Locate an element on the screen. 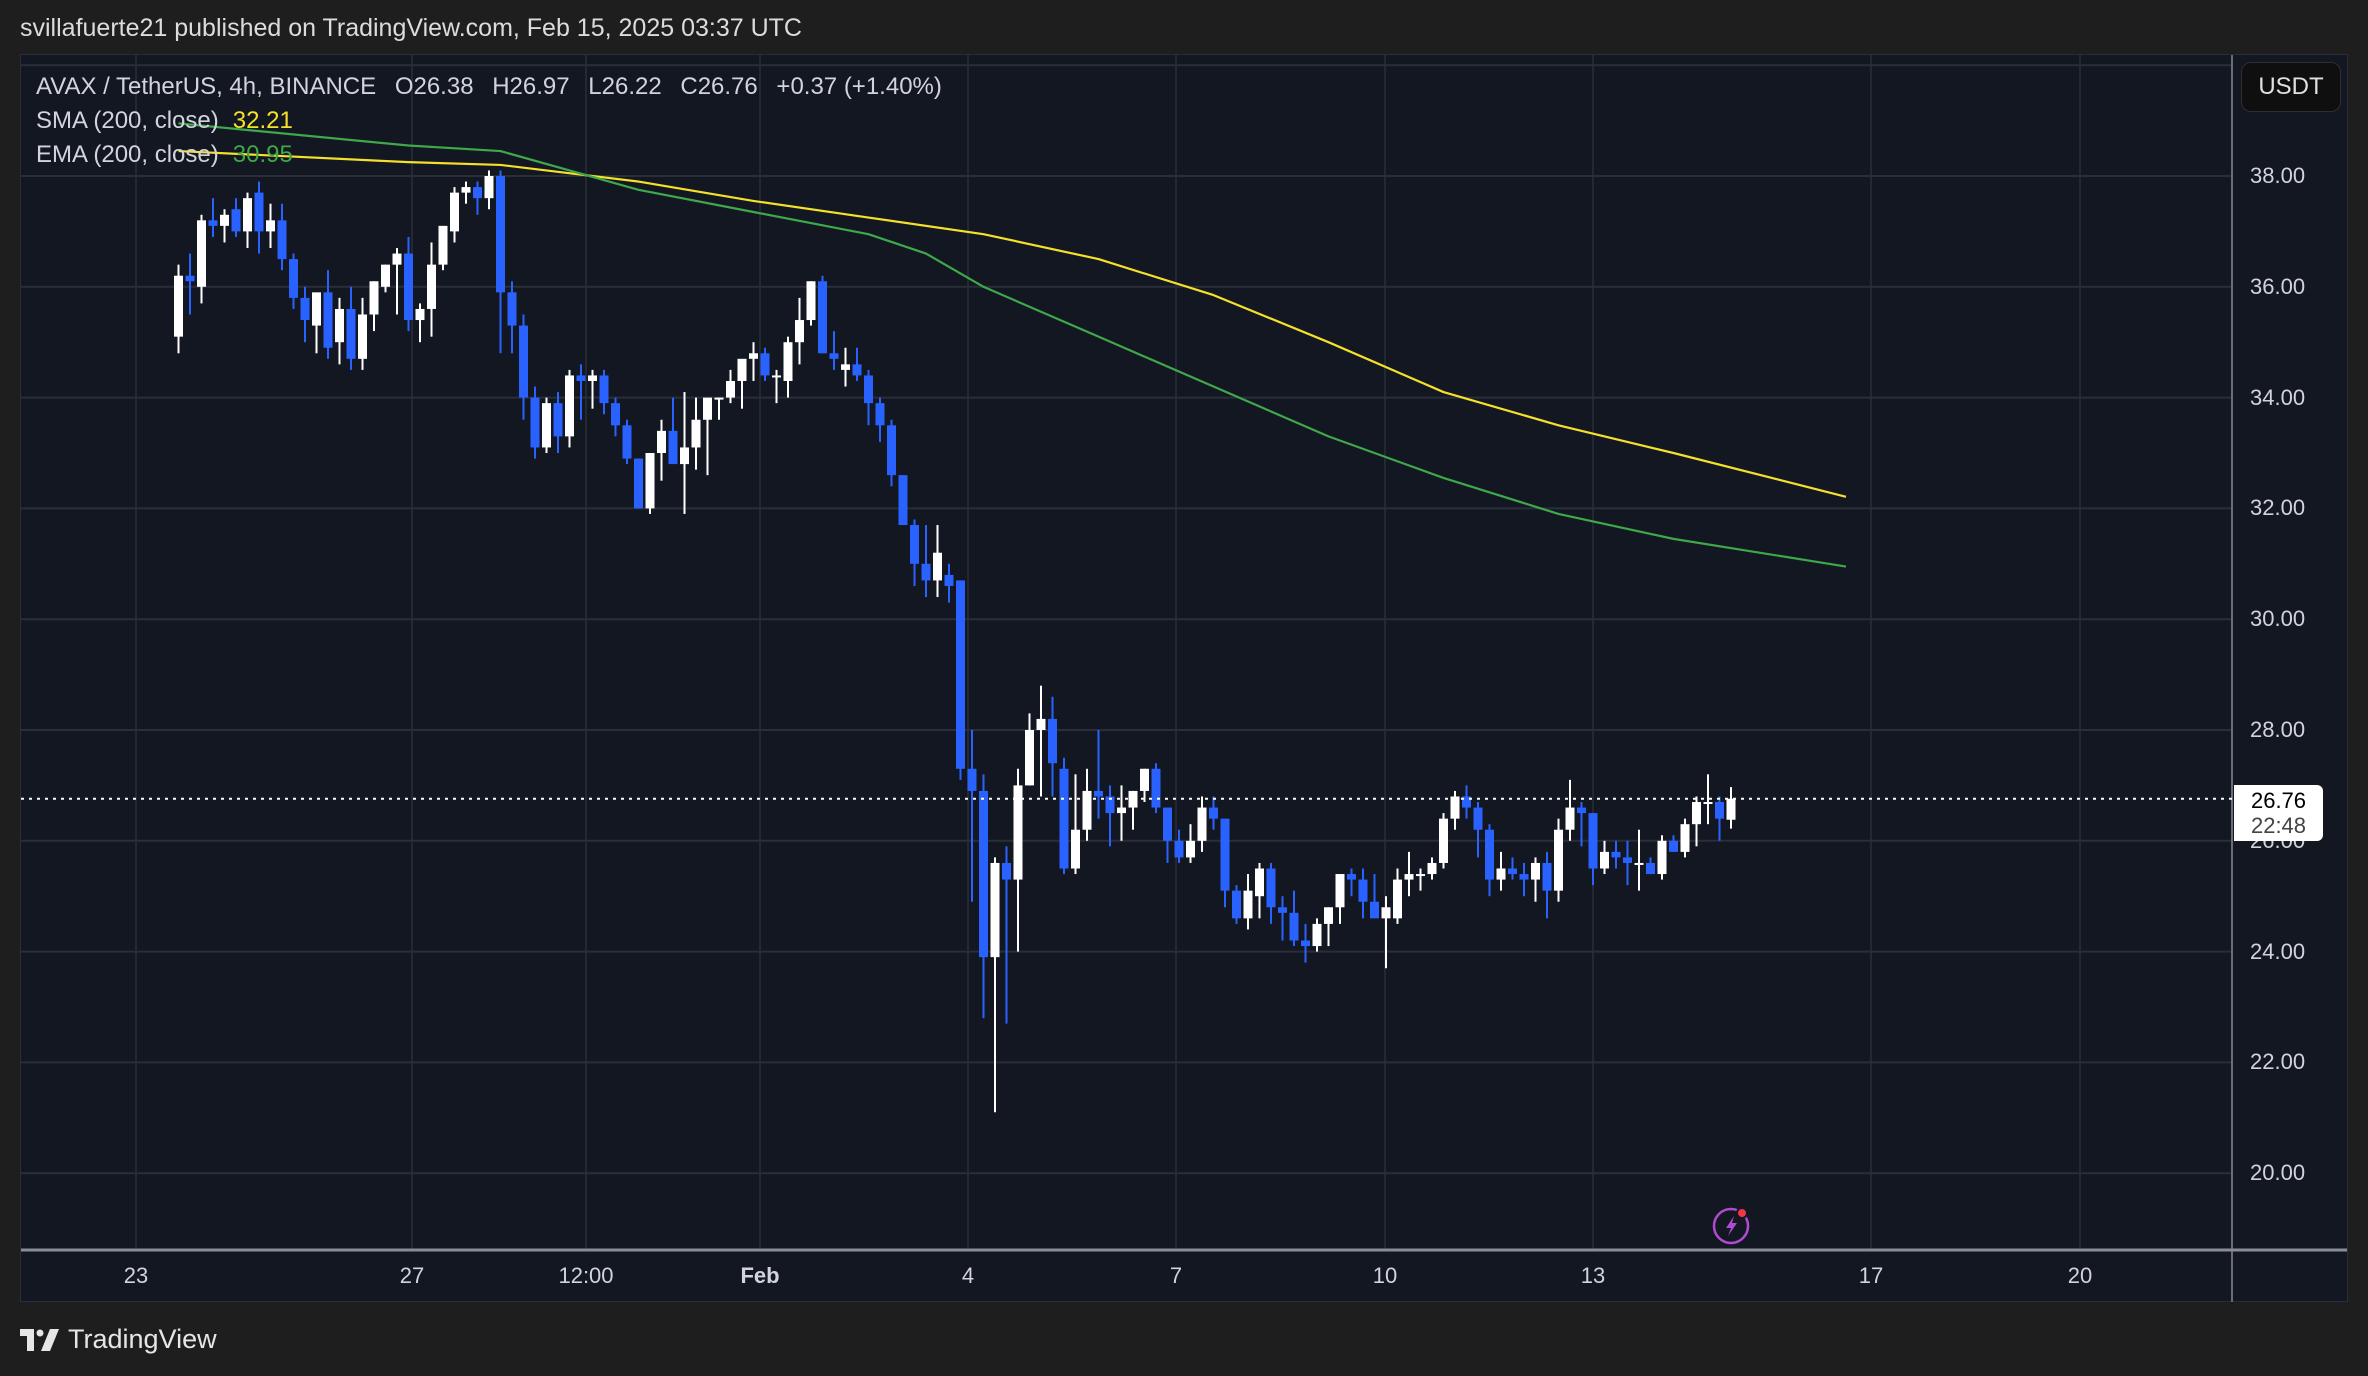 The image size is (2368, 1376). time-tick: 13 is located at coordinates (1593, 1275).